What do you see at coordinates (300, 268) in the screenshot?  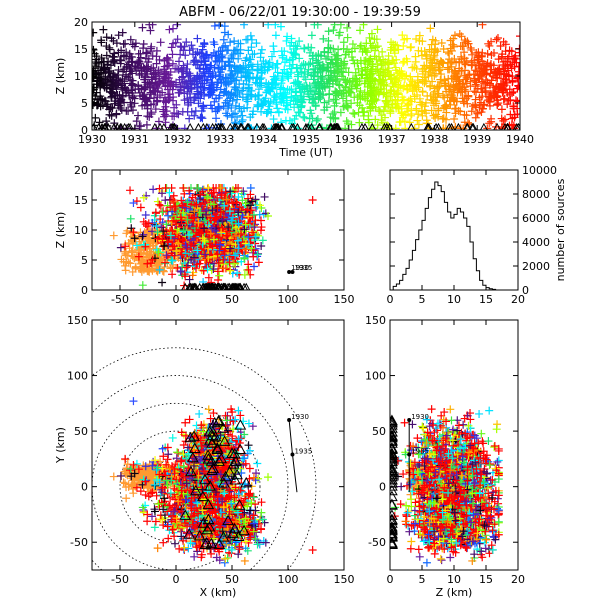 I see `track-label: 1930` at bounding box center [300, 268].